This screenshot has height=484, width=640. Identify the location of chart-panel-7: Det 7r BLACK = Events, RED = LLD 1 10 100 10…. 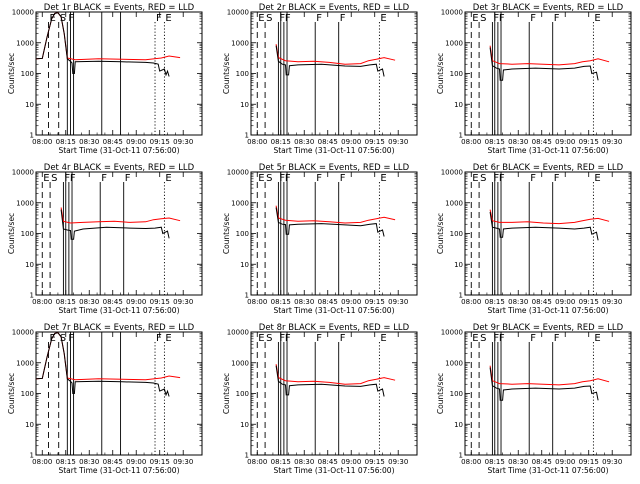
(105, 399).